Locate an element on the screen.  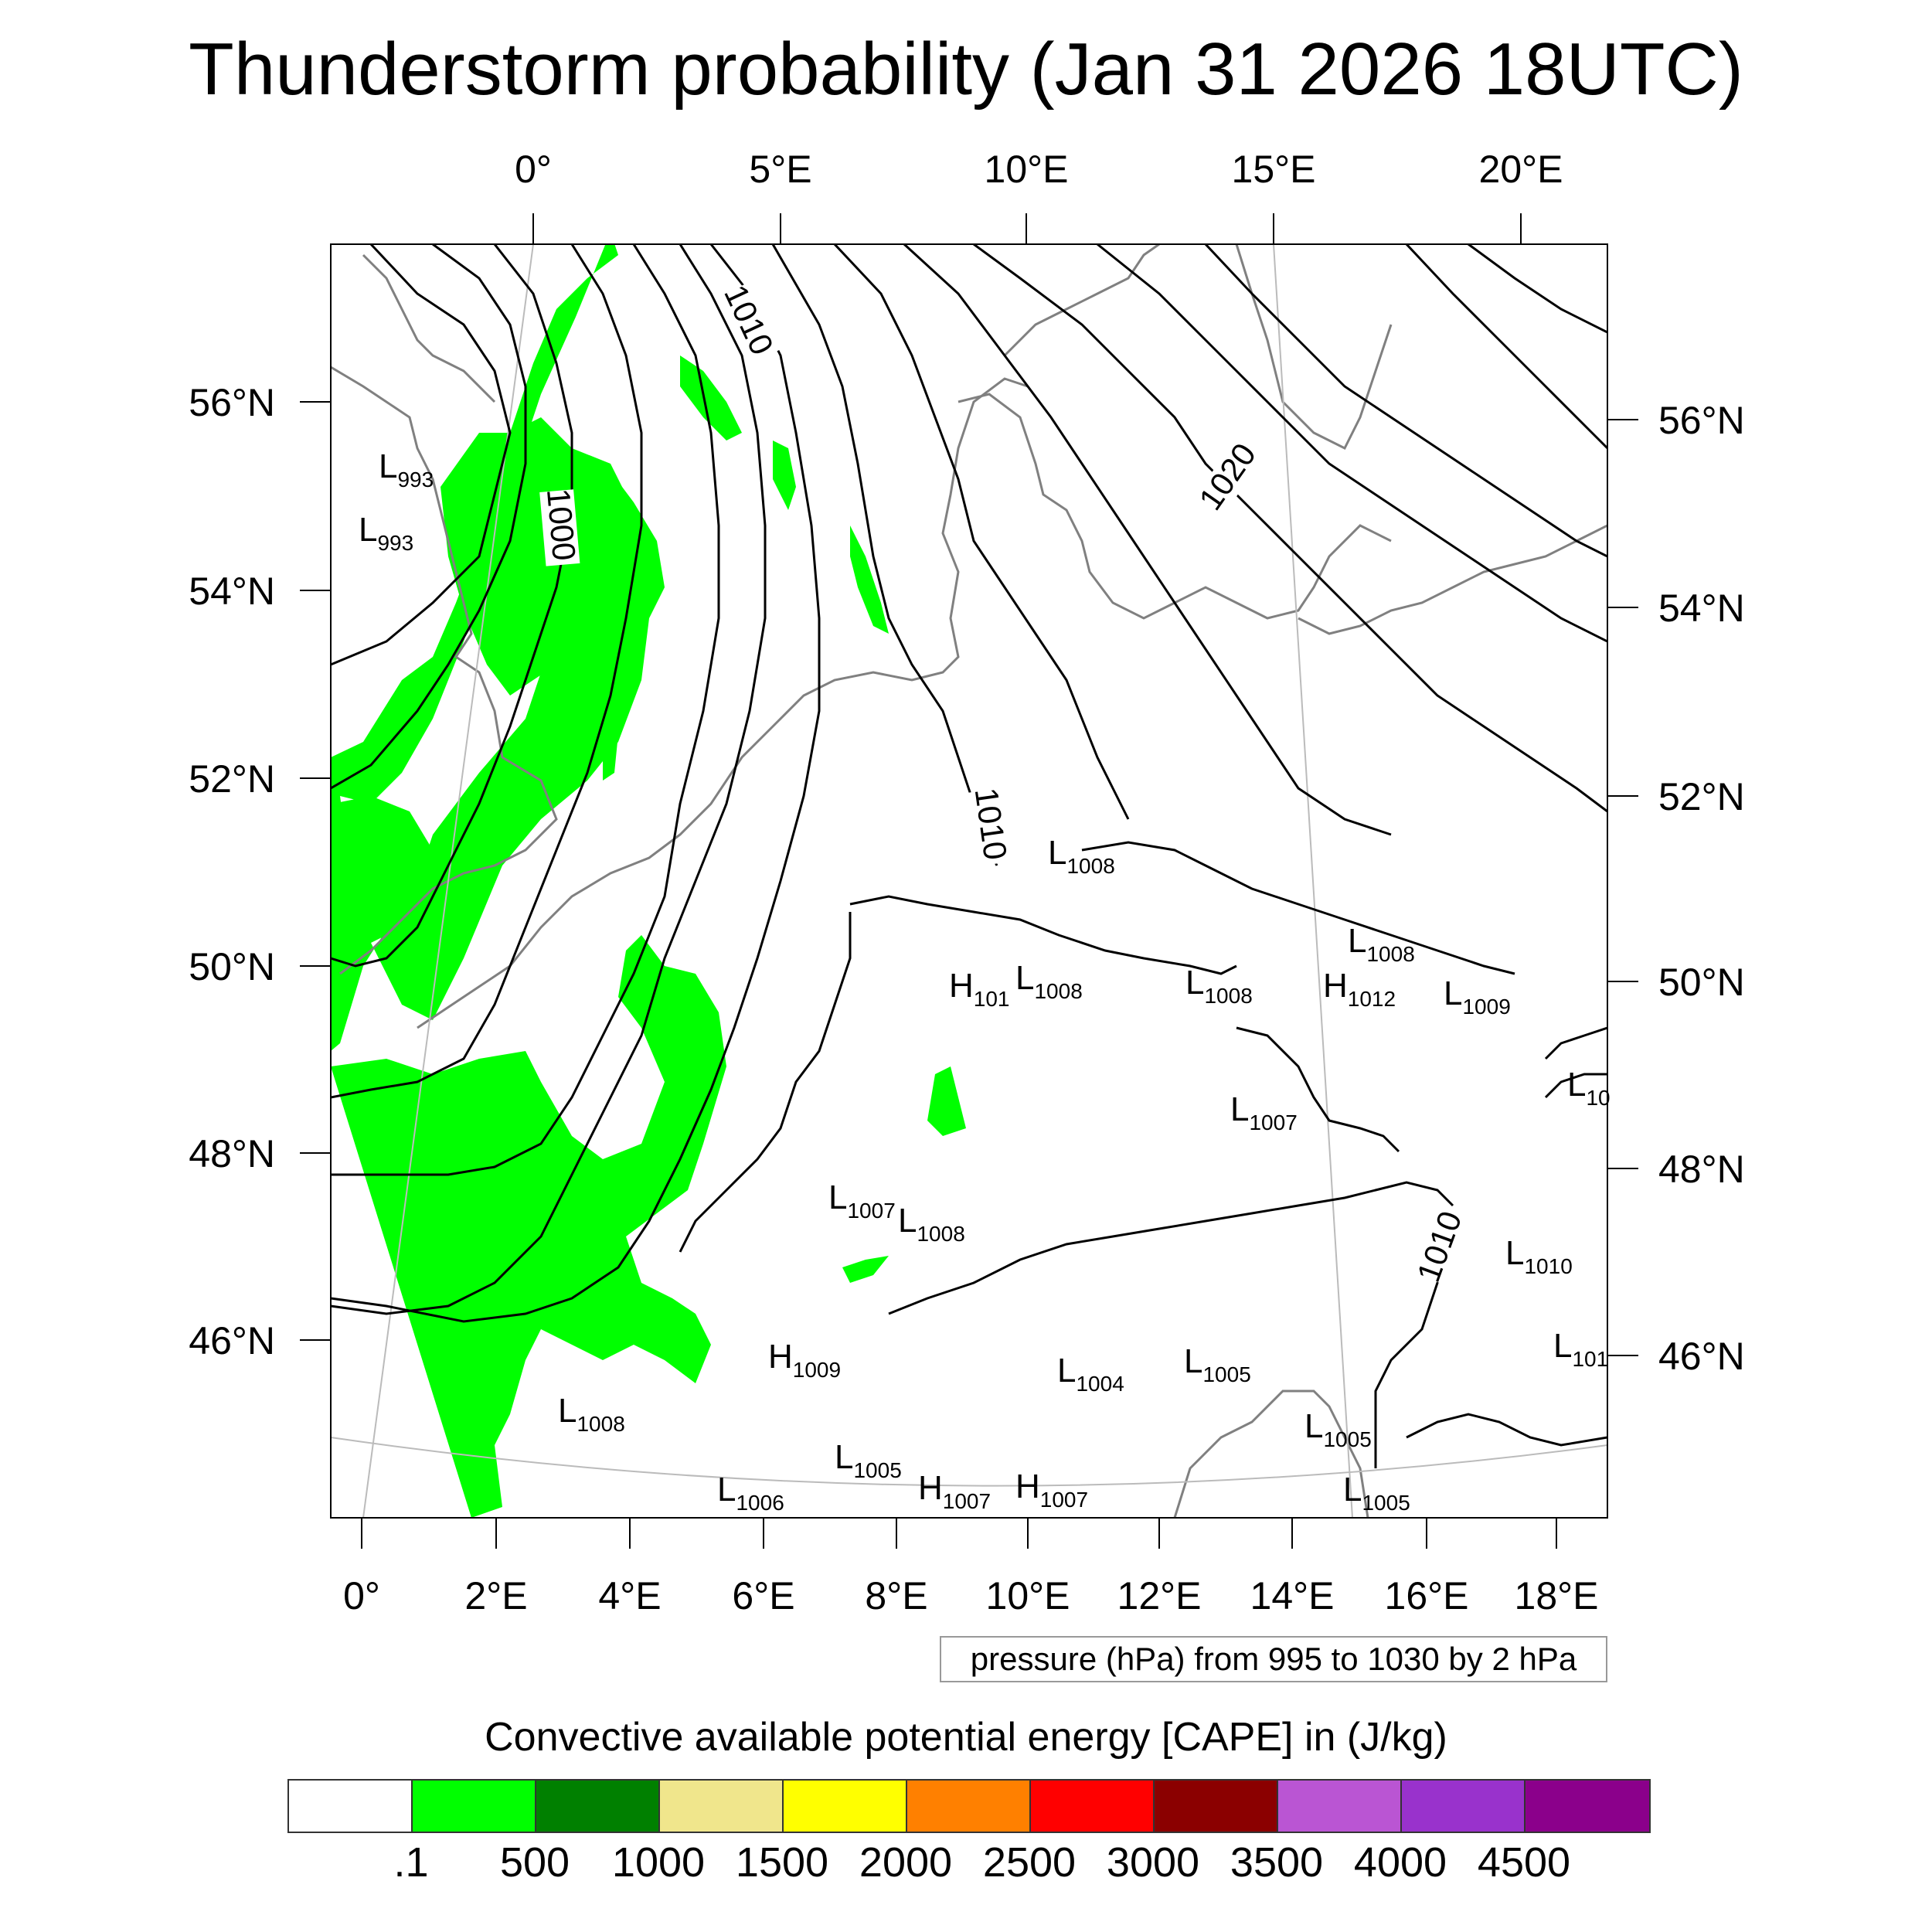
bottom-lon-label: 0° is located at coordinates (362, 1596).